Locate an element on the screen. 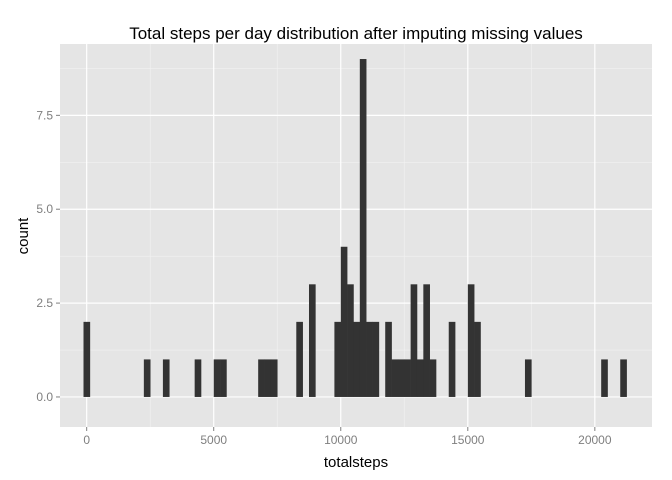 The image size is (672, 480). x-axis-ticks: 0 5000 10000 15000 20000 is located at coordinates (347, 437).